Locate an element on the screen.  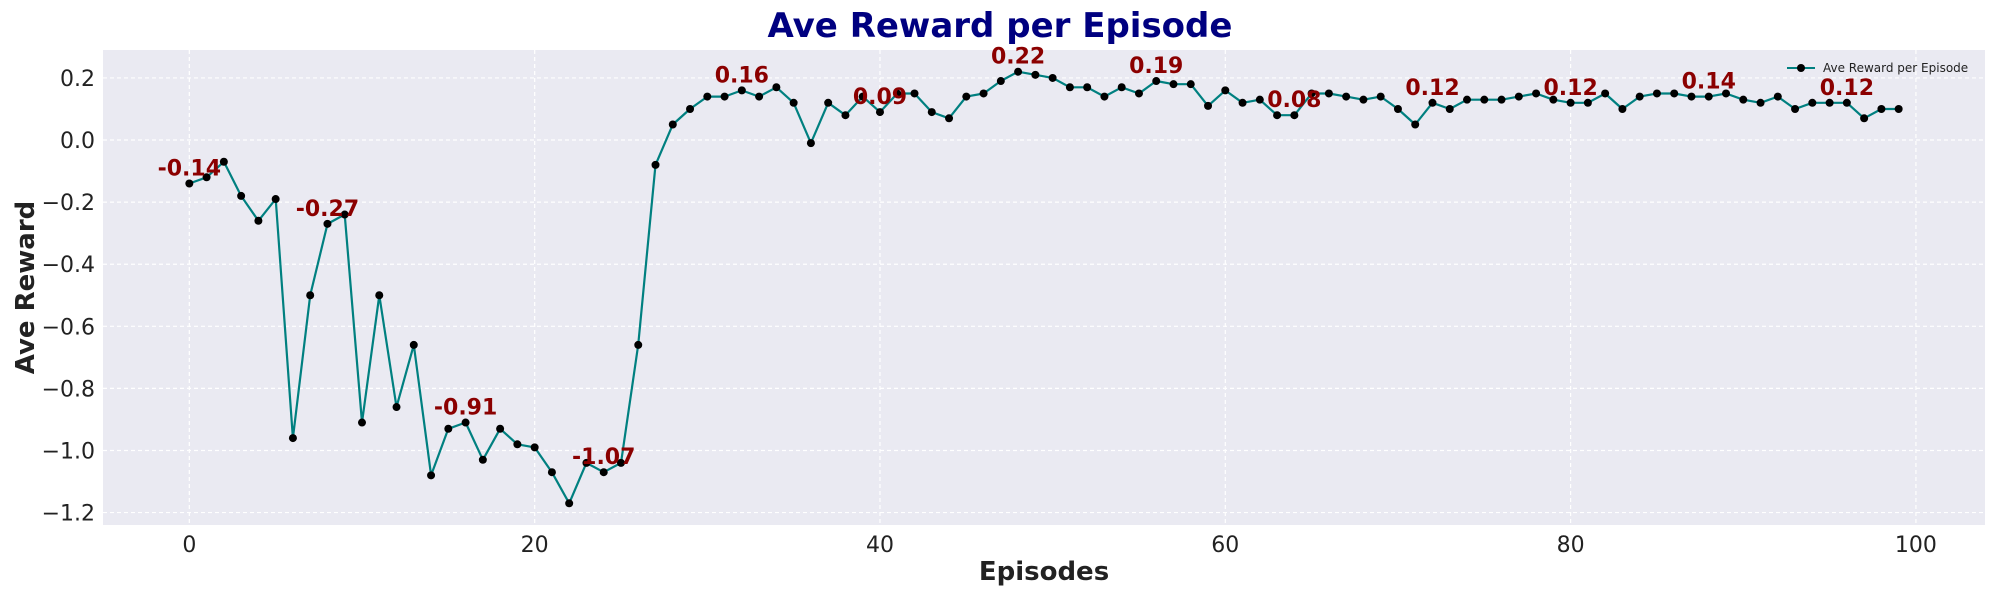
y-tick-label: −1.2 is located at coordinates (68, 514).